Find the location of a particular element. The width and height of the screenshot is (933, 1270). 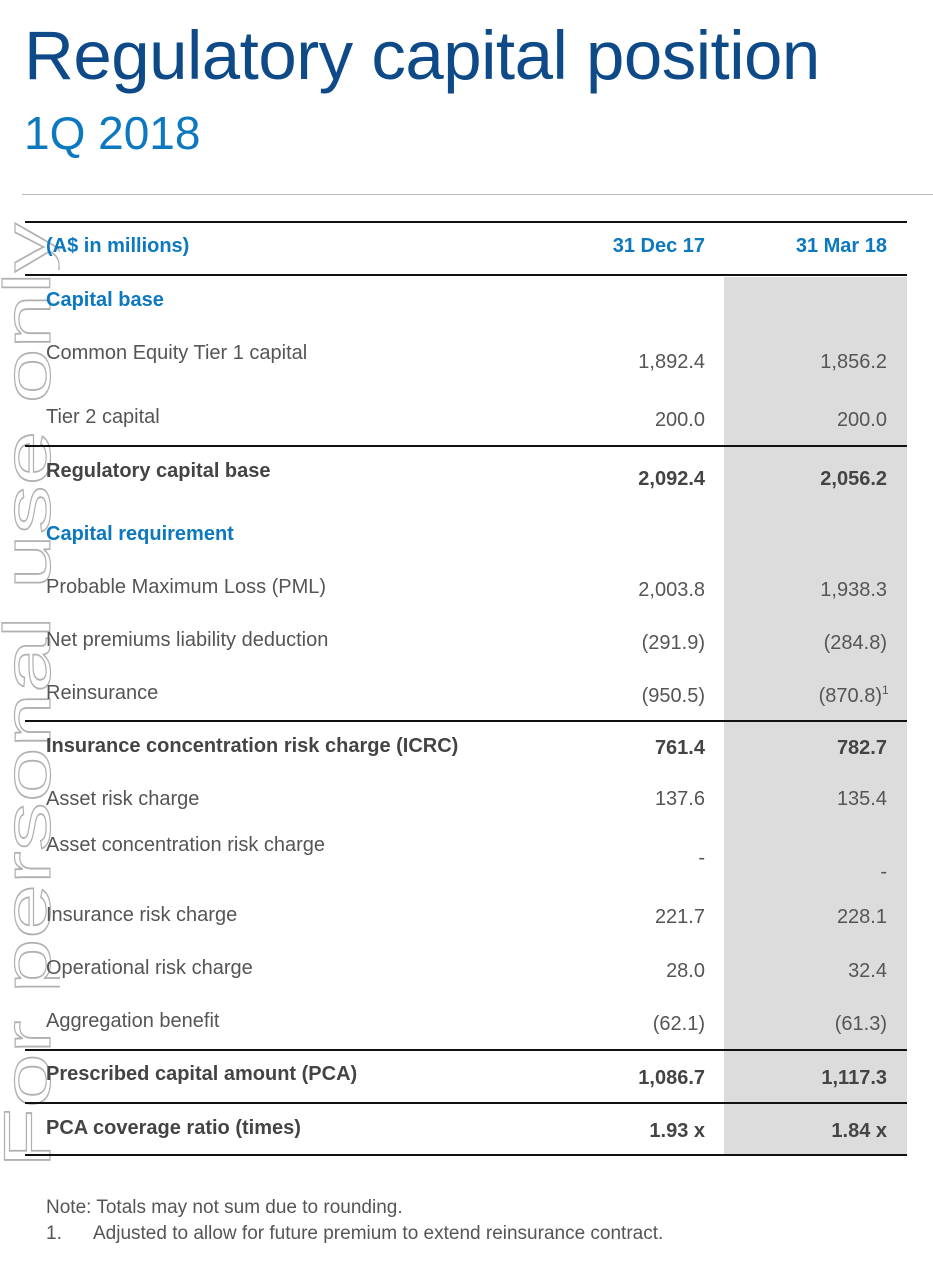

row-label: Insurance risk charge is located at coordinates (142, 915).